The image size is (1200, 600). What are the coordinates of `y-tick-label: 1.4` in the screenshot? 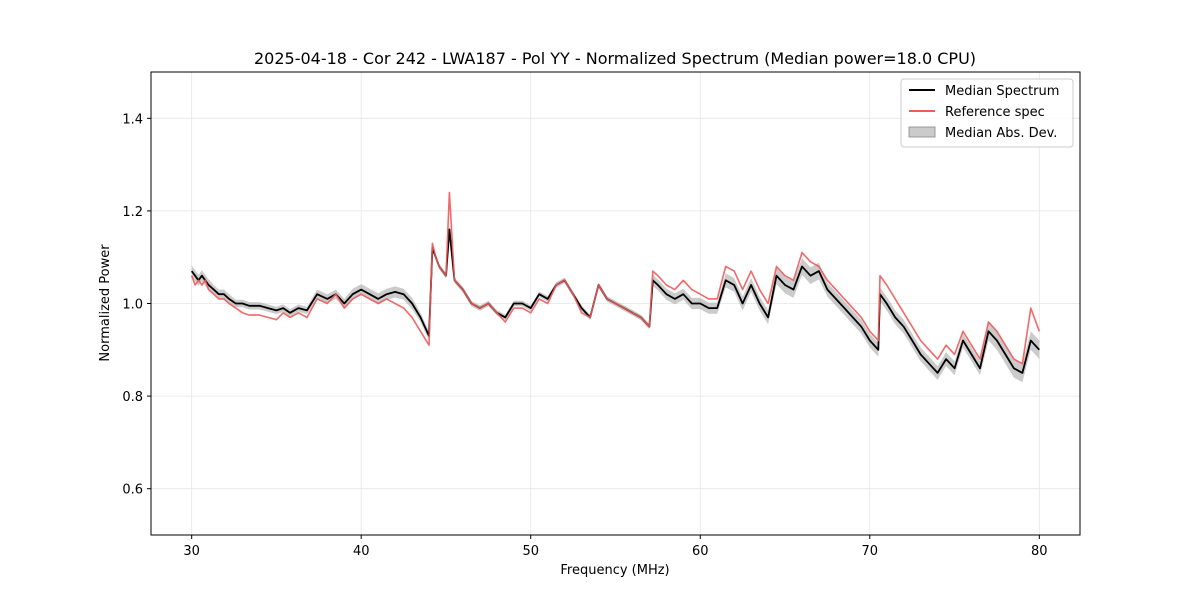 It's located at (132, 119).